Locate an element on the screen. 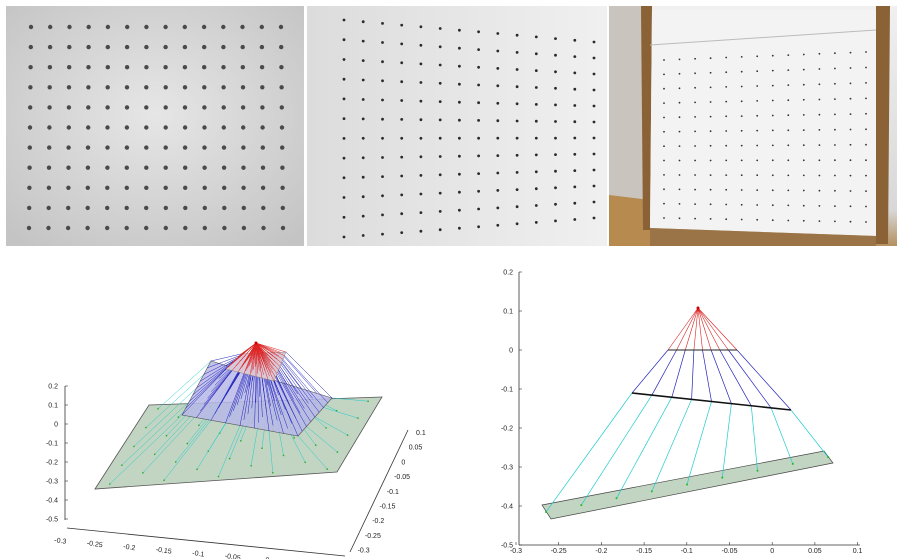 The width and height of the screenshot is (899, 559). photo-dot-grid-oblique is located at coordinates (457, 126).